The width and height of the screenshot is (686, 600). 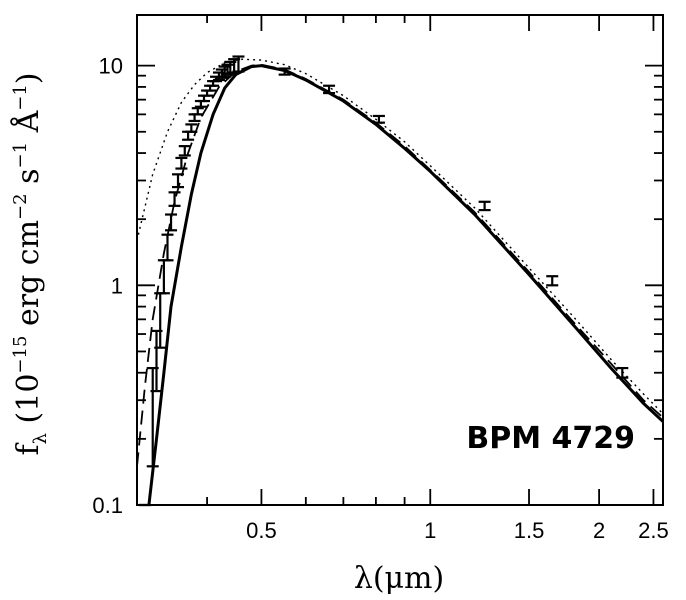 What do you see at coordinates (430, 530) in the screenshot?
I see `x-tick-label: 1` at bounding box center [430, 530].